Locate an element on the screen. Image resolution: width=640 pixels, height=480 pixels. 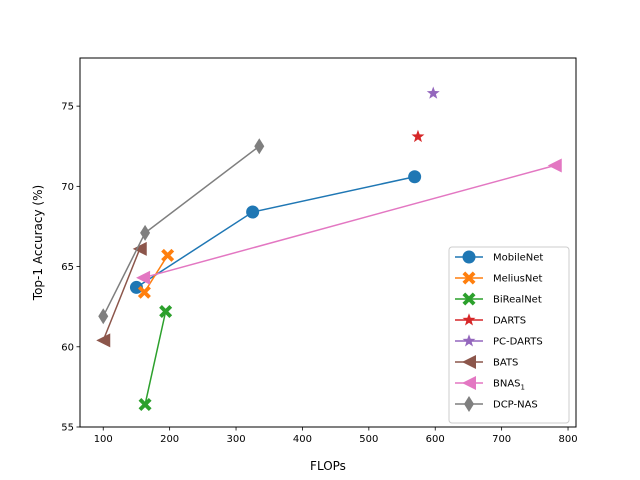
x-tick-label: 400 is located at coordinates (302, 439).